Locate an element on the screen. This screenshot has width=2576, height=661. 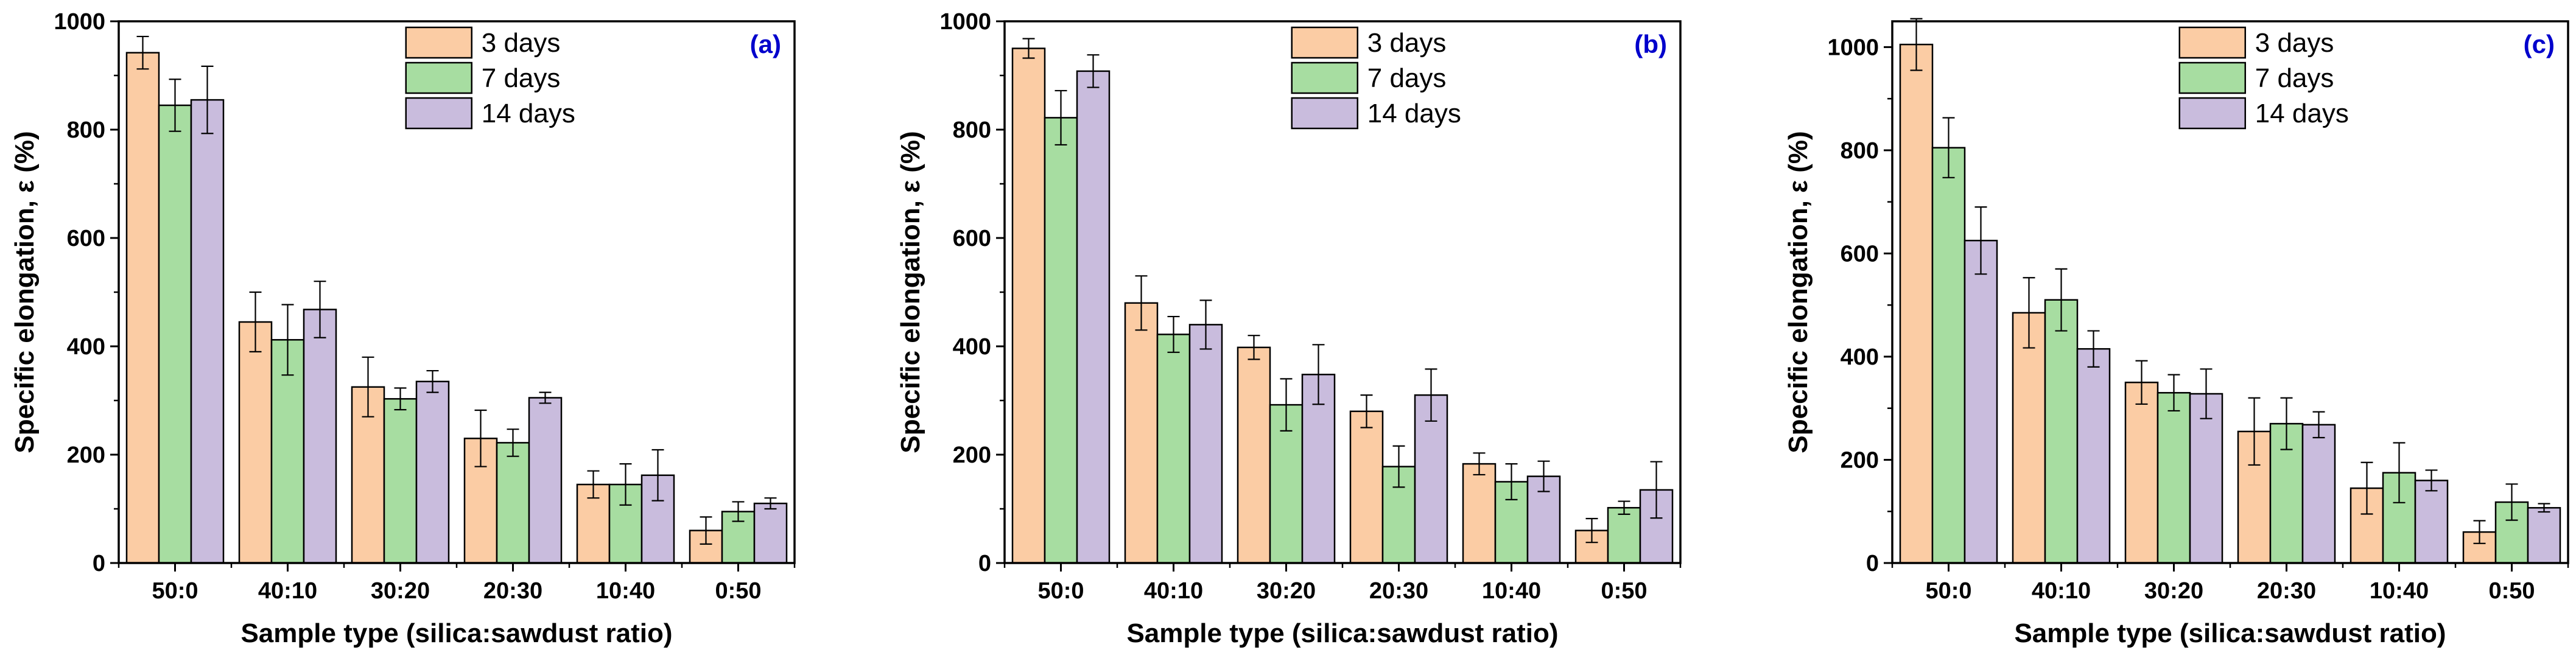
legend-swatch-14-days is located at coordinates (2212, 113).